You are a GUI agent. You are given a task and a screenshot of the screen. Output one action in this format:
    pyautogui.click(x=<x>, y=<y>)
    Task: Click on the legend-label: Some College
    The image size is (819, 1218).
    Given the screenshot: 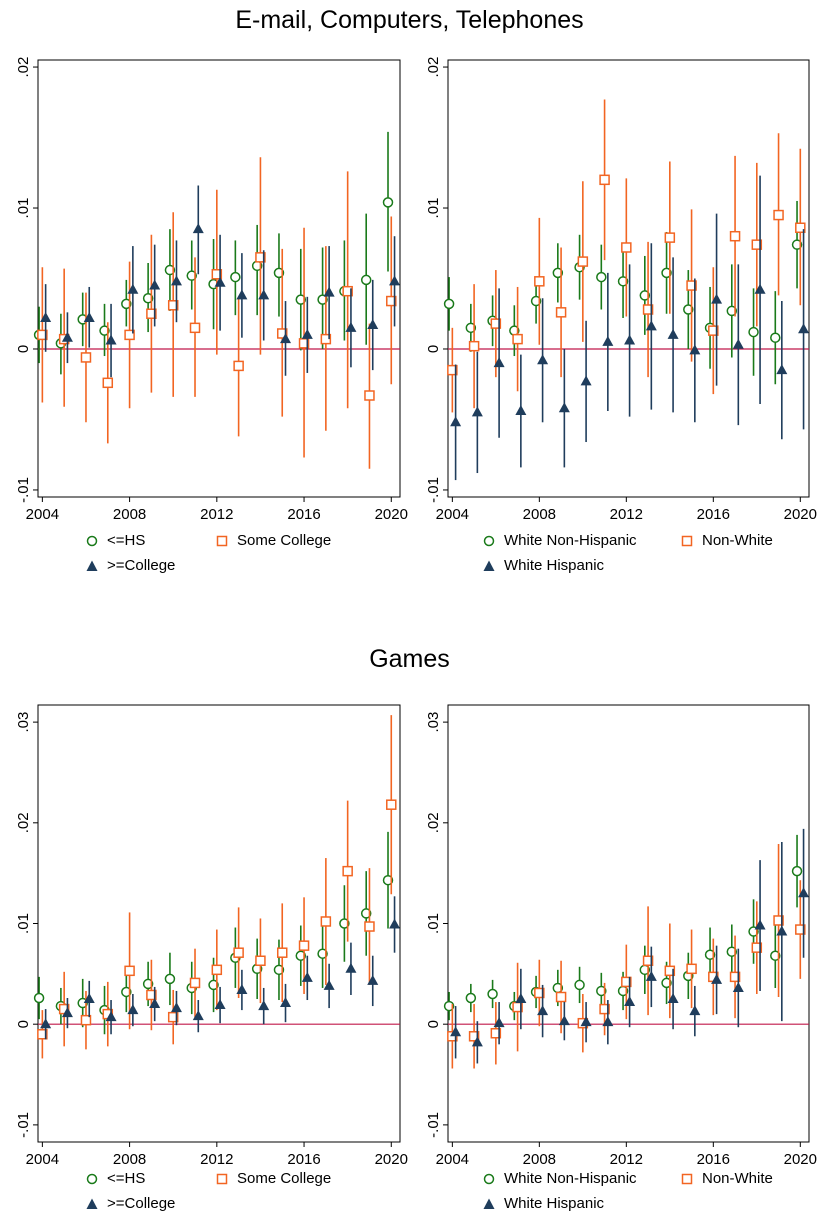 What is the action you would take?
    pyautogui.click(x=284, y=540)
    